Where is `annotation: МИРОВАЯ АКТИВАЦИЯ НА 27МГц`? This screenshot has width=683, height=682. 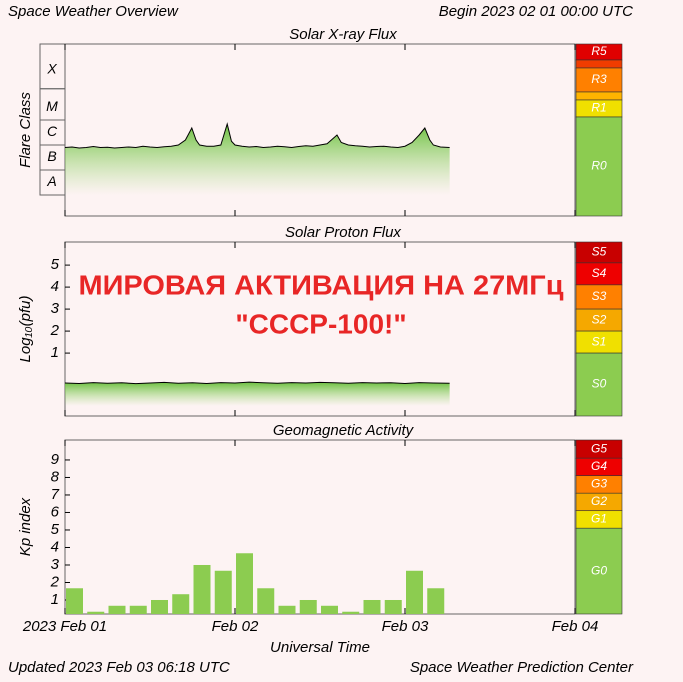 annotation: МИРОВАЯ АКТИВАЦИЯ НА 27МГц is located at coordinates (321, 284).